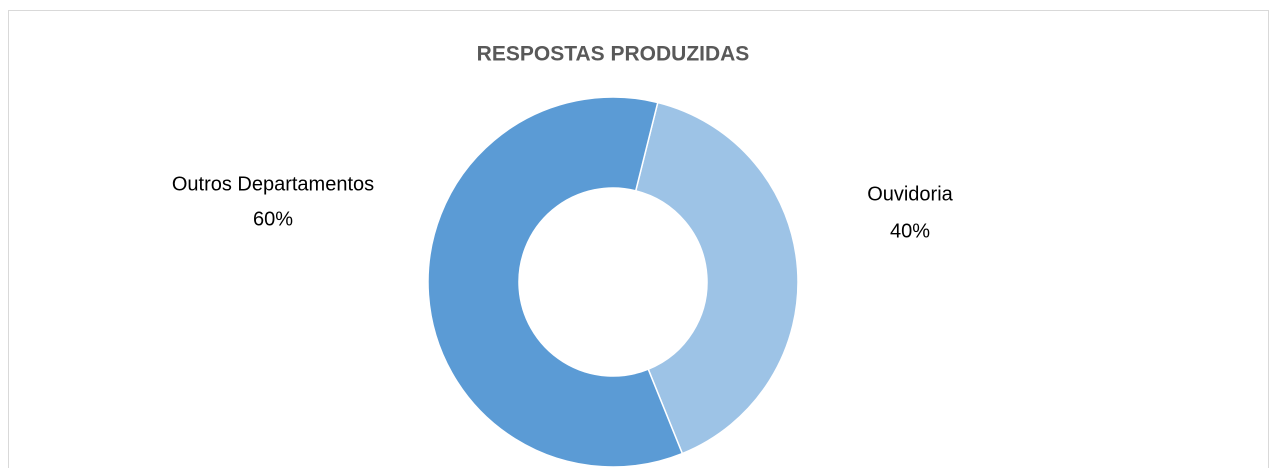  What do you see at coordinates (273, 219) in the screenshot?
I see `slice-value: 60%` at bounding box center [273, 219].